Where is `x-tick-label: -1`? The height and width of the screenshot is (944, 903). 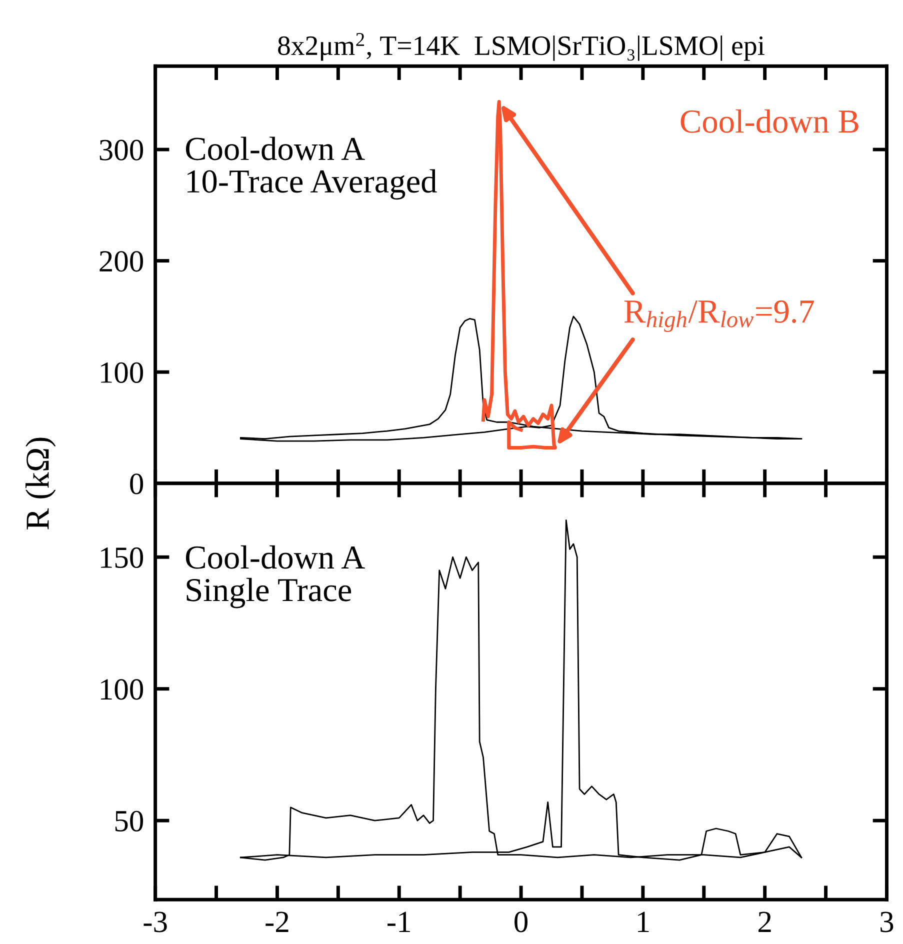 x-tick-label: -1 is located at coordinates (399, 922).